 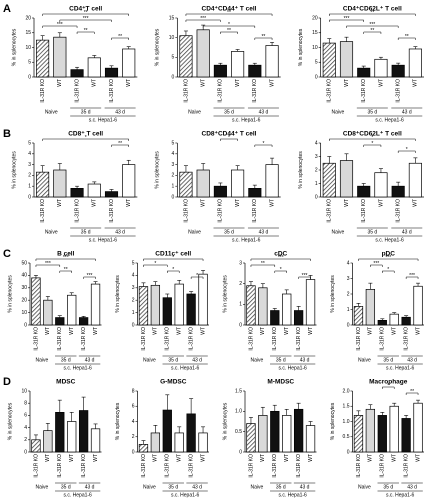 I want to click on chart-title: CD8⁺CD62L⁺ T cell, so click(x=372, y=134).